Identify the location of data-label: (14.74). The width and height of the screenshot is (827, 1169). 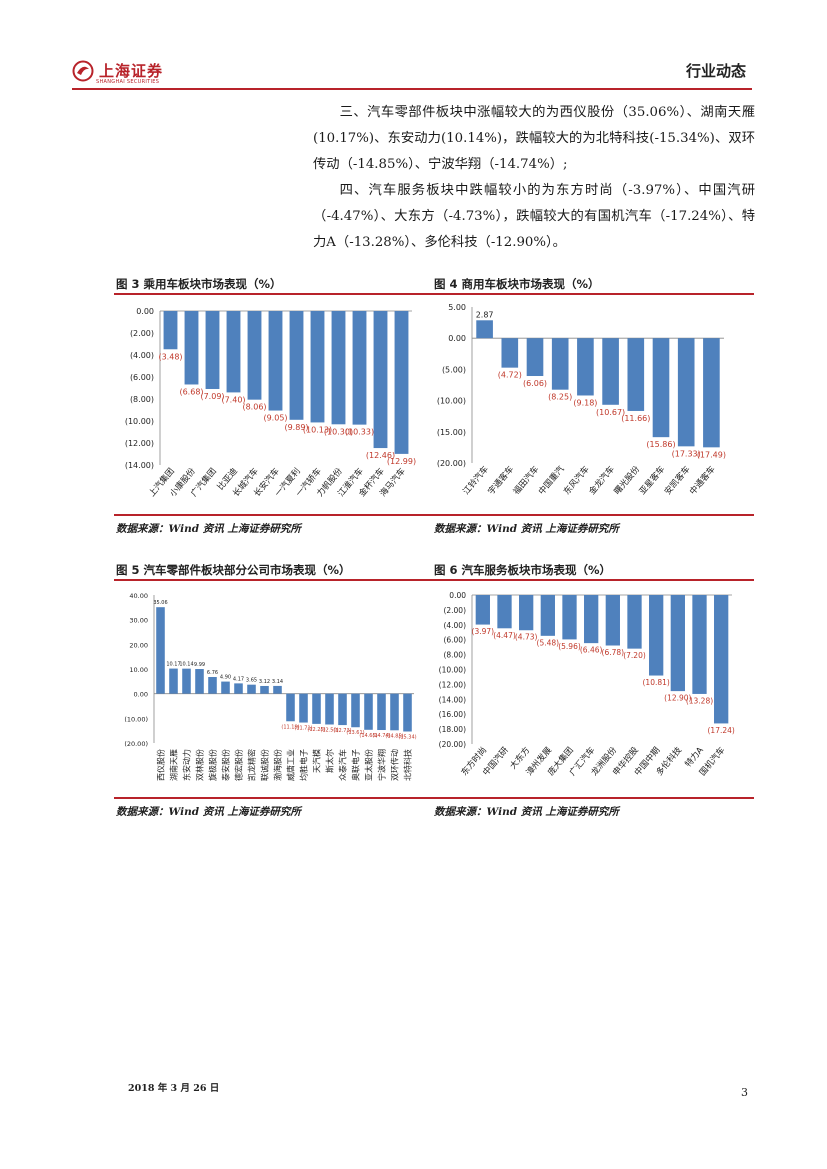
(381, 736).